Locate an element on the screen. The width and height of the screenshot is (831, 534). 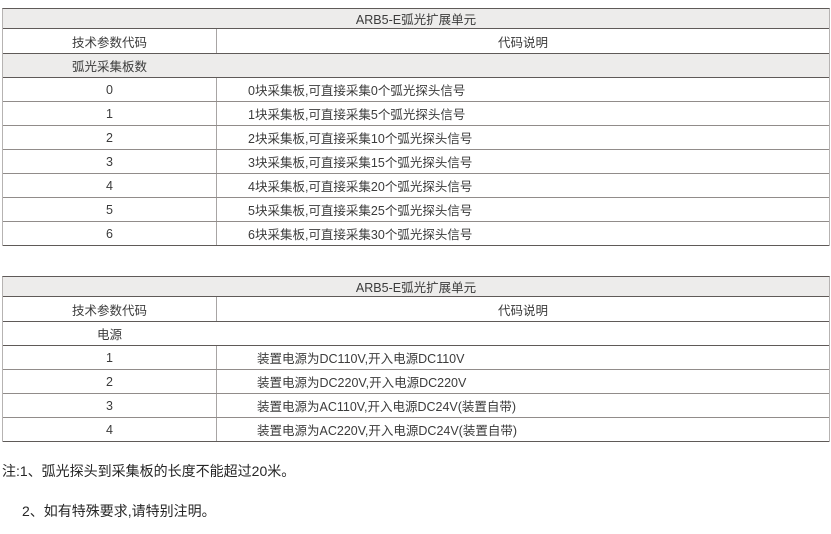
code-desc-cell: 6块采集板,可直接采集30个弧光探头信号 is located at coordinates (360, 235).